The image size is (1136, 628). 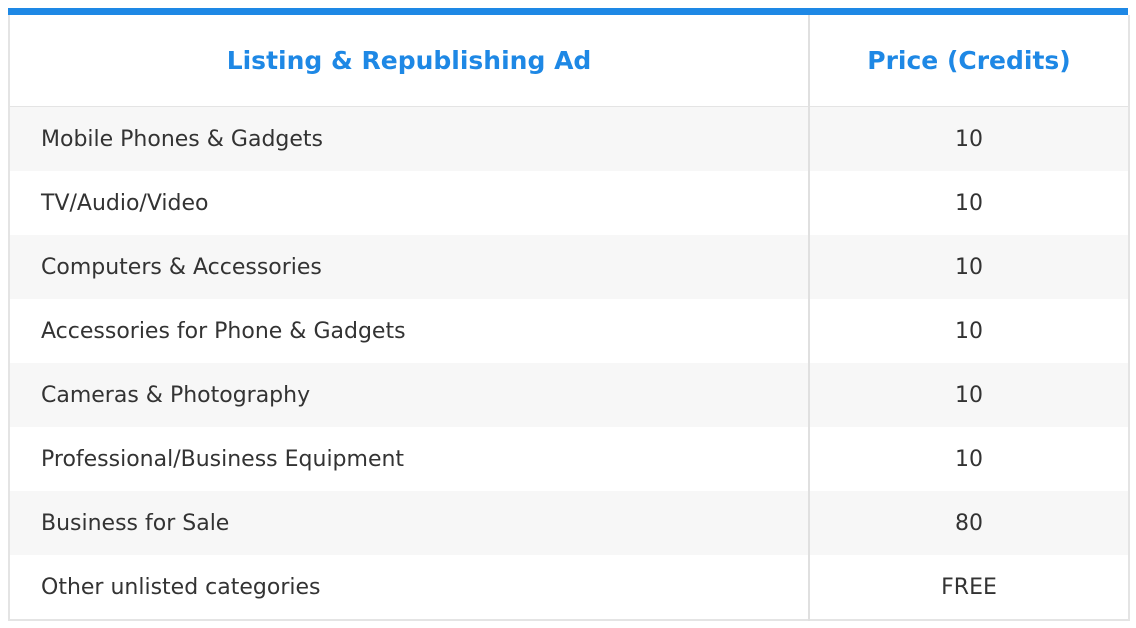 I want to click on category-cell: Professional/Business Equipment, so click(x=409, y=459).